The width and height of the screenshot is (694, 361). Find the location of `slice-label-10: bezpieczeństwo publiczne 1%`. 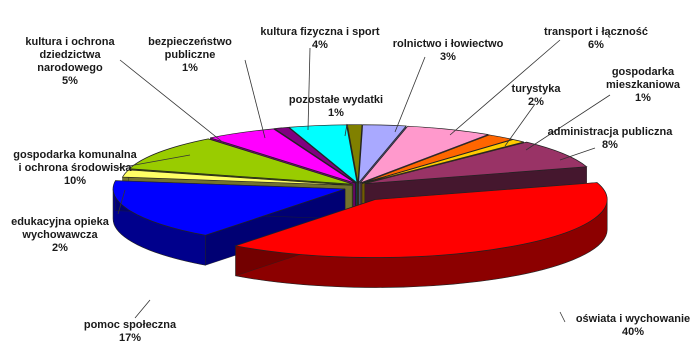

slice-label-10: bezpieczeństwo publiczne 1% is located at coordinates (190, 55).